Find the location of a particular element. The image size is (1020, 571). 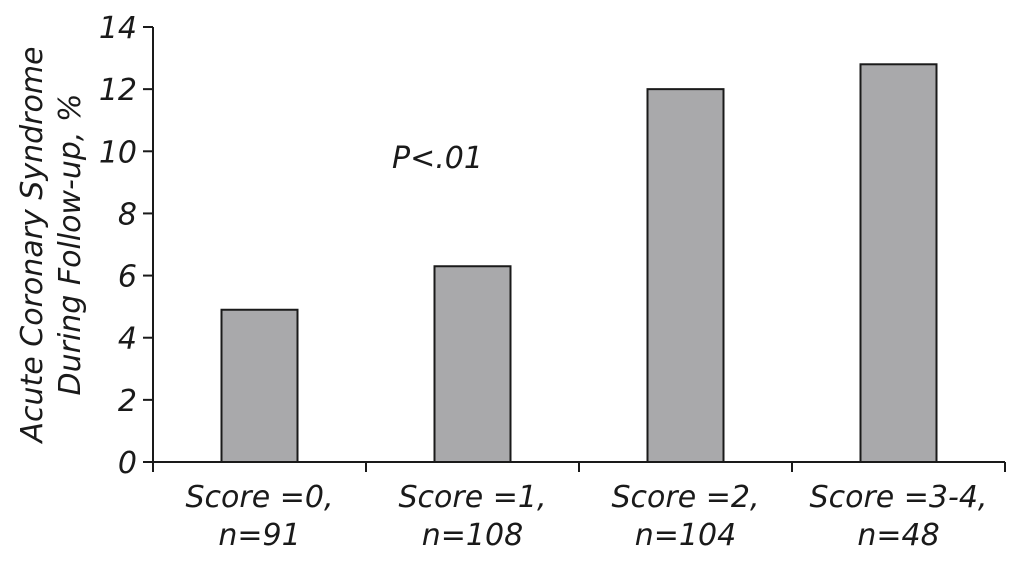

y-tick-label: 0 is located at coordinates (127, 463).